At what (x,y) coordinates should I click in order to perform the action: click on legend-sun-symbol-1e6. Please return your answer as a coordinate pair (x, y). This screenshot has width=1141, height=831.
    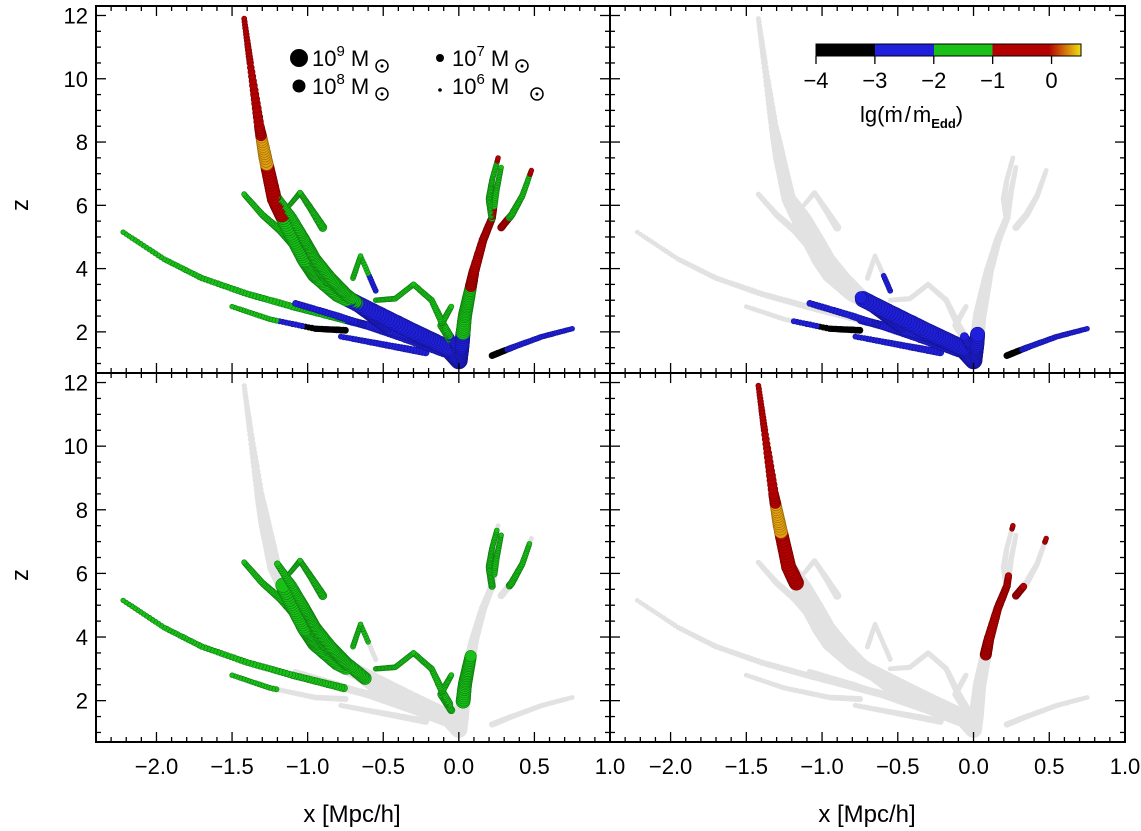
    Looking at the image, I should click on (537, 94).